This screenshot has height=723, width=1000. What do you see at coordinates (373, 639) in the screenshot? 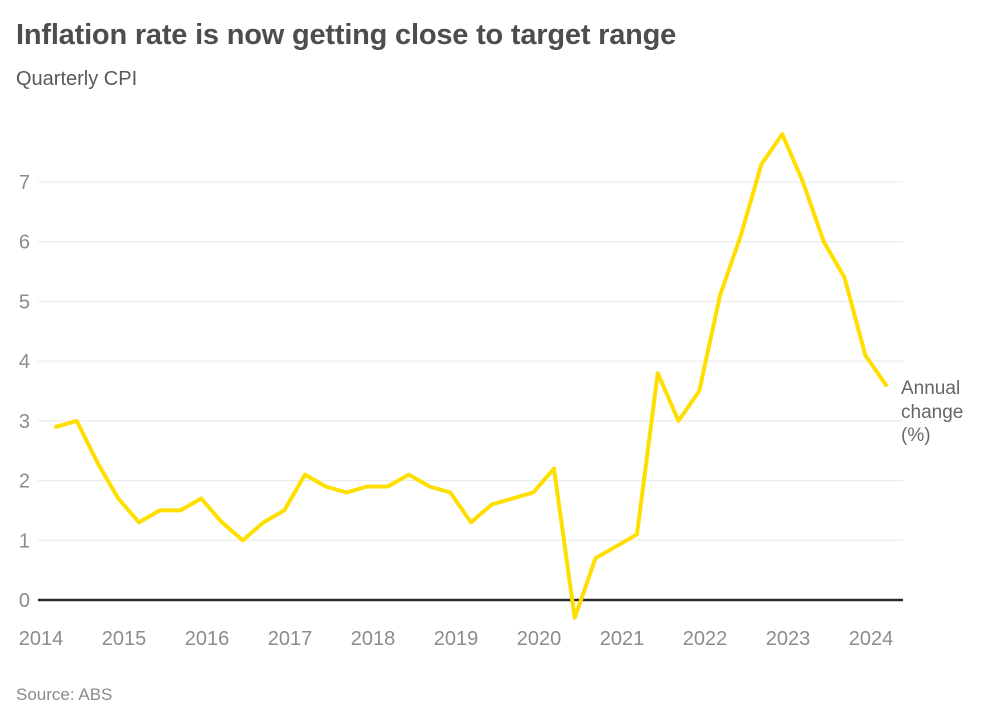
I see `x-tick-label: 2018` at bounding box center [373, 639].